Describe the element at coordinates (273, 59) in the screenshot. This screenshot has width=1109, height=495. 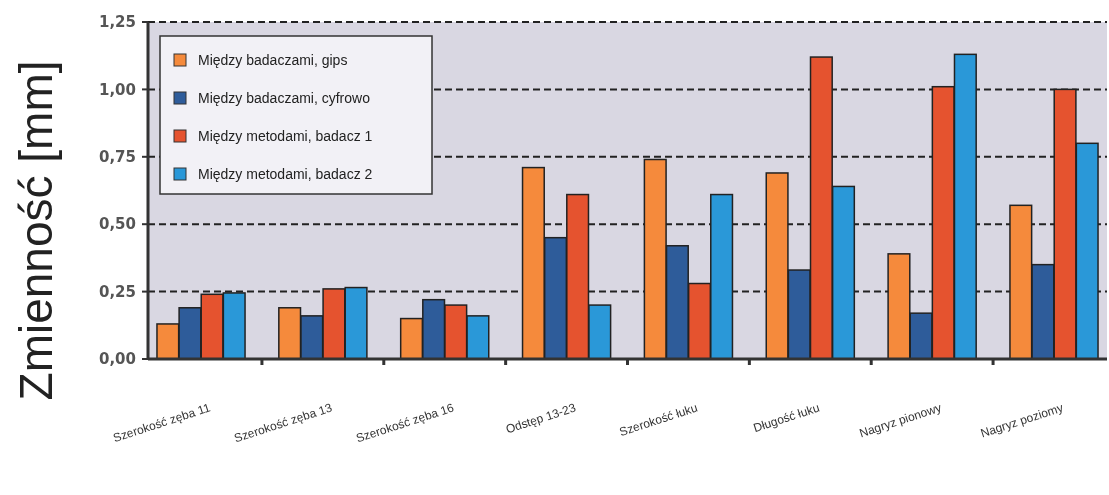
I see `legend-label: Między badaczami, gips` at that location.